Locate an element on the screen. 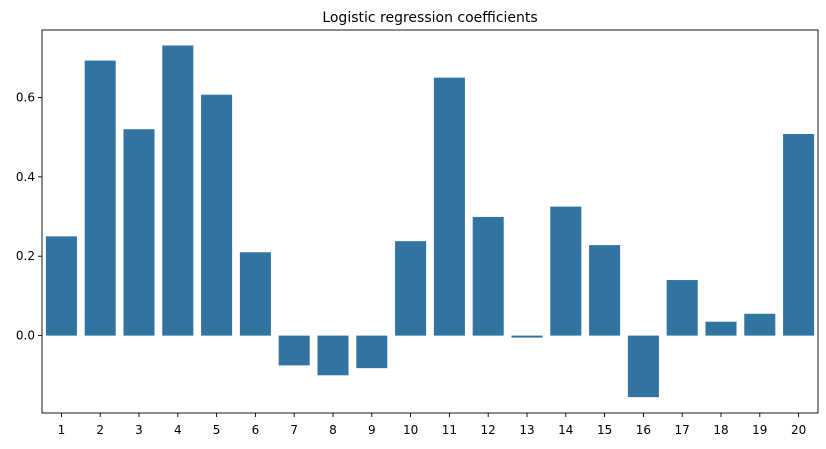  x-tick-label: 12 is located at coordinates (488, 430).